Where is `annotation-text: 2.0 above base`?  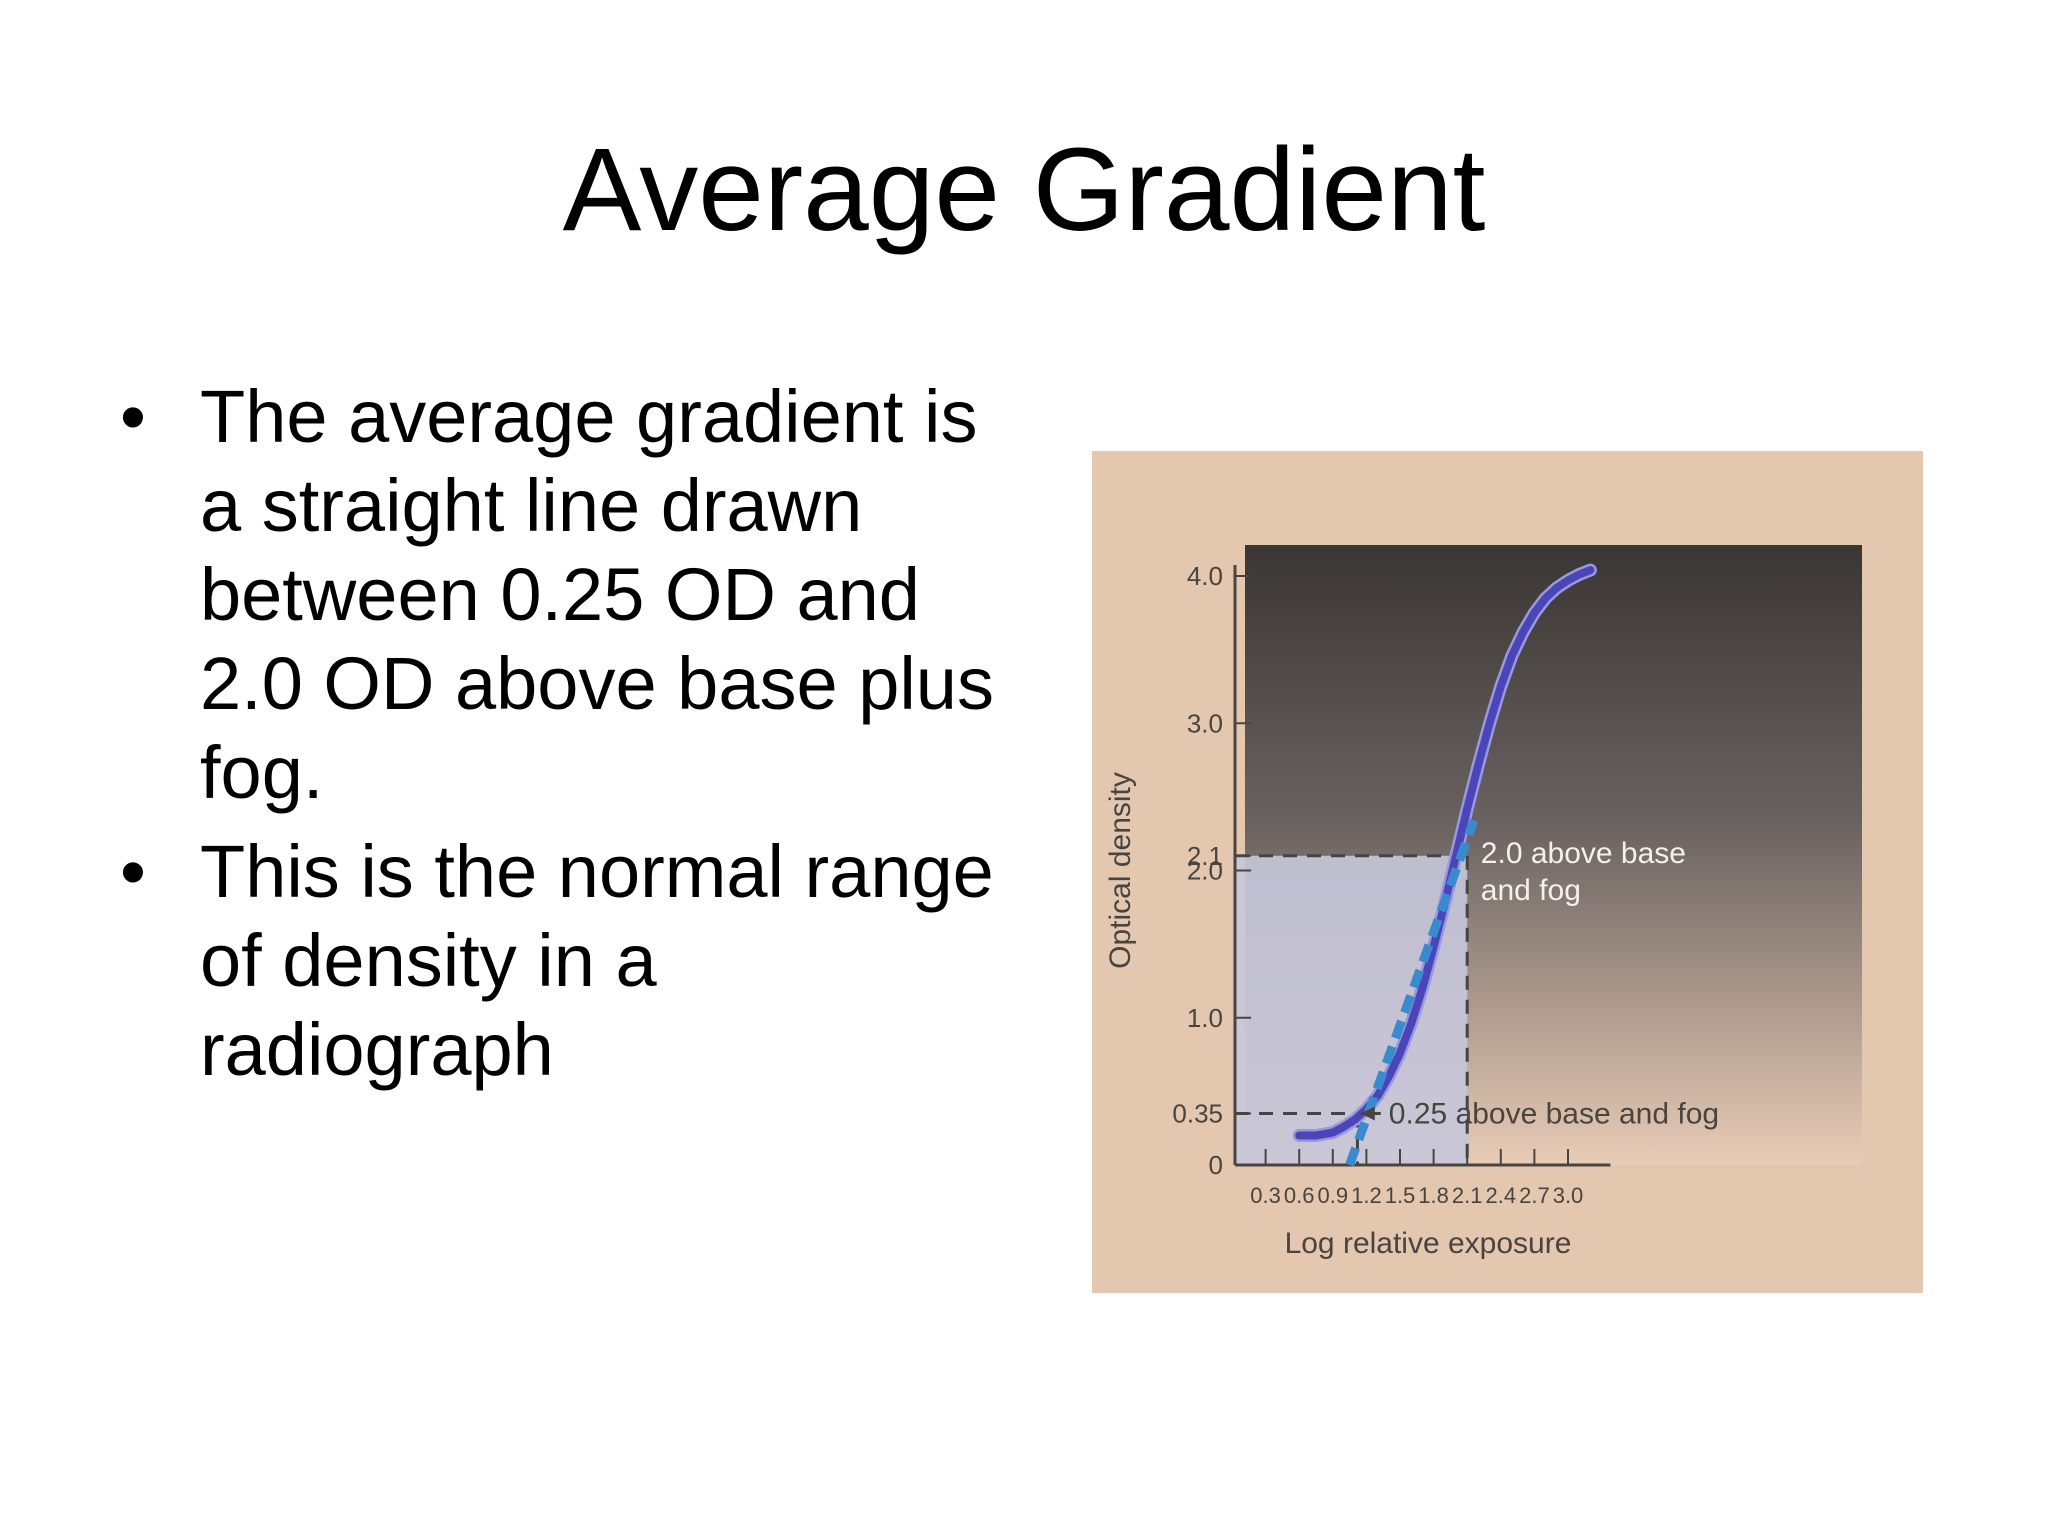 annotation-text: 2.0 above base is located at coordinates (1583, 853).